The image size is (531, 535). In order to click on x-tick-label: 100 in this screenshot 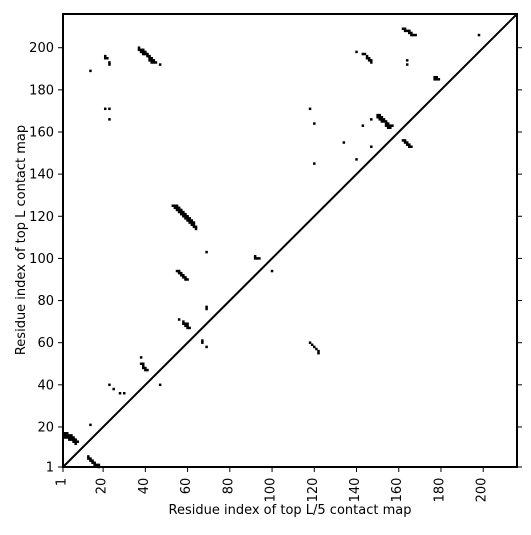, I will do `click(271, 490)`.